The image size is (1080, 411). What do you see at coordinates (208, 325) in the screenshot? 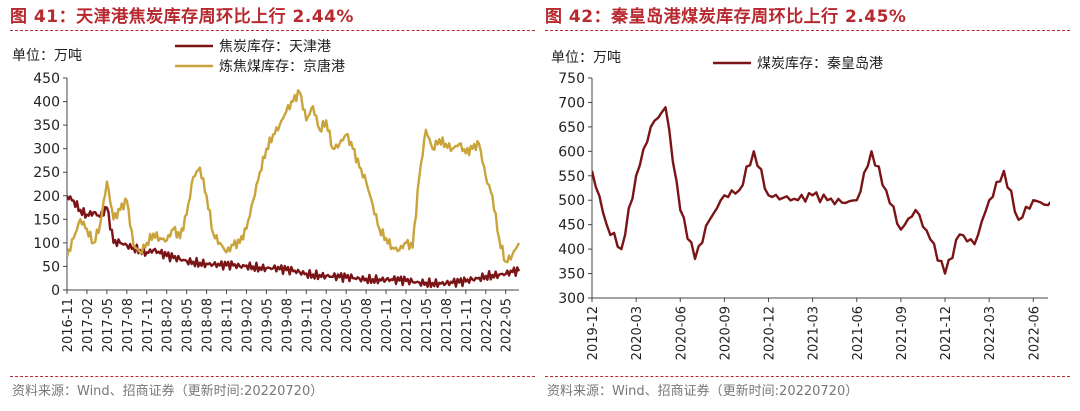
I see `x-tick-label: 2018-08` at bounding box center [208, 325].